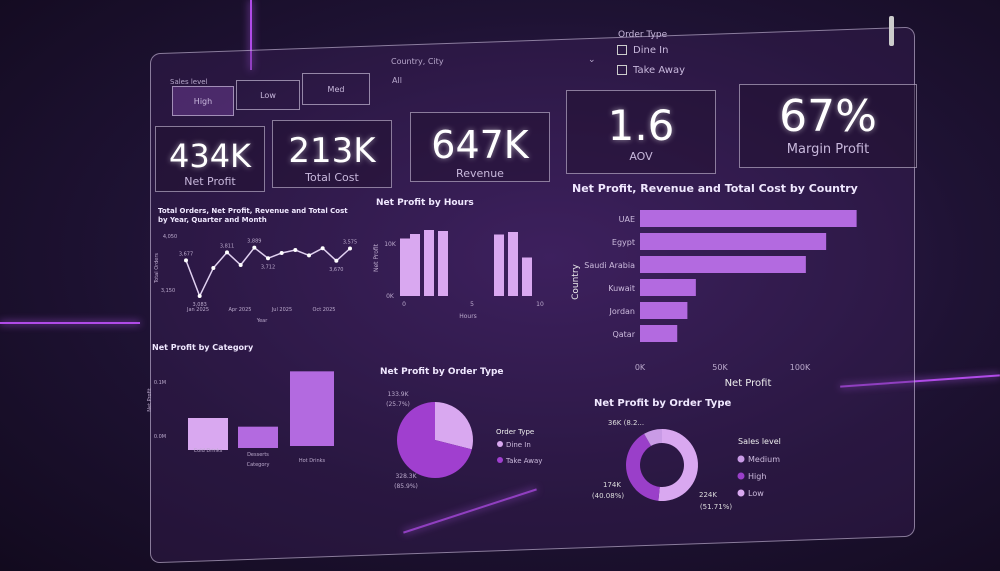 Image resolution: width=1000 pixels, height=571 pixels. I want to click on order-type-label: Order Type, so click(643, 35).